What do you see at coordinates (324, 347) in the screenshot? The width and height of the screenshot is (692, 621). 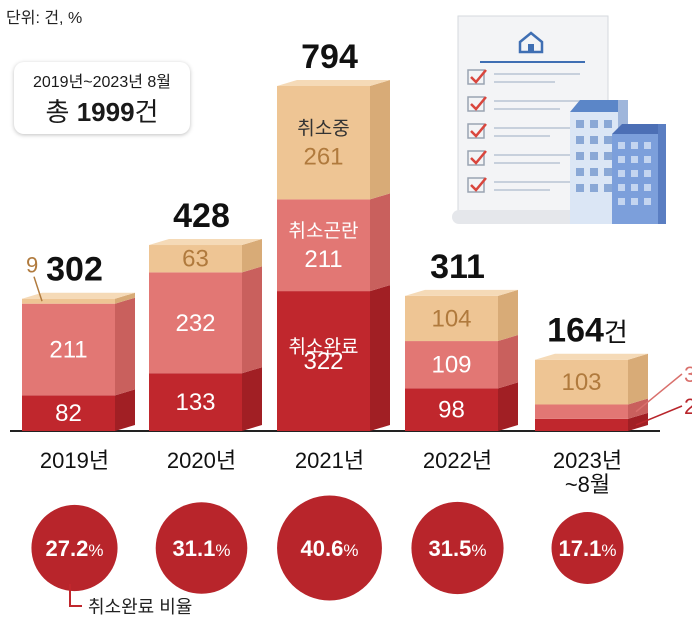 I see `series-label-1: 취소완료` at bounding box center [324, 347].